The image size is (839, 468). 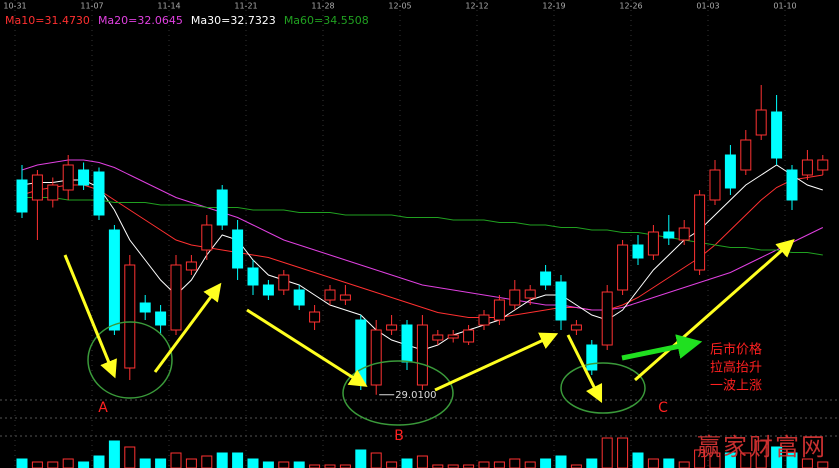 I want to click on watermark: 赢家财富网, so click(x=762, y=447).